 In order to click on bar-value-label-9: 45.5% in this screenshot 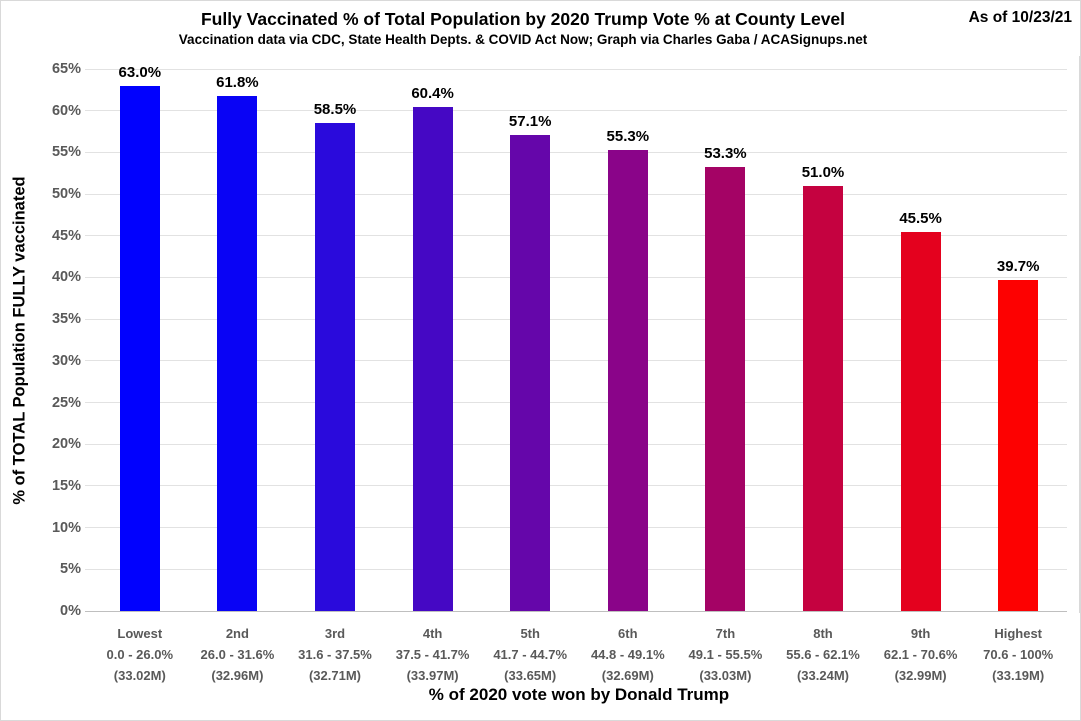, I will do `click(920, 218)`.